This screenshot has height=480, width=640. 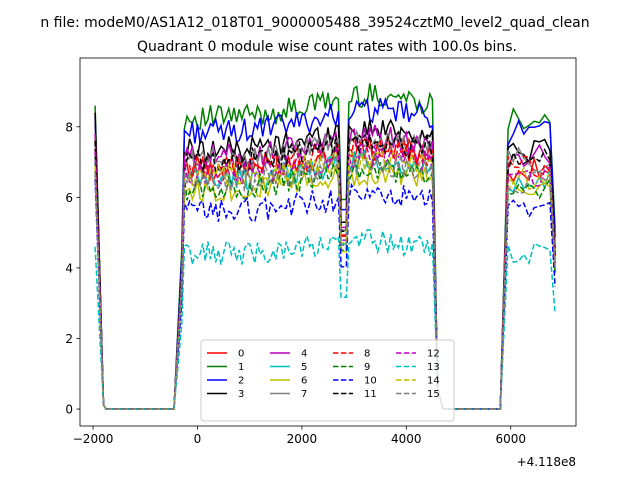 I want to click on legend-label: 2, so click(x=241, y=381).